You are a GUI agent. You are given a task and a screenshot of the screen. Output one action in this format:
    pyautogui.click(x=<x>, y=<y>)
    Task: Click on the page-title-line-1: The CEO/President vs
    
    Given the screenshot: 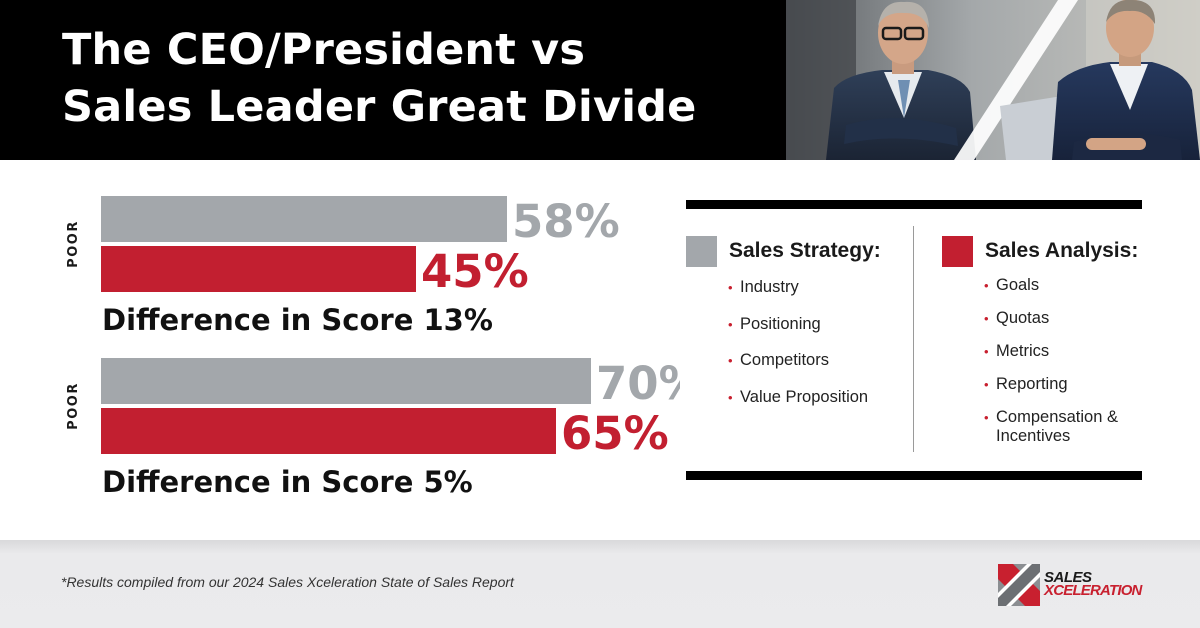 What is the action you would take?
    pyautogui.click(x=324, y=50)
    